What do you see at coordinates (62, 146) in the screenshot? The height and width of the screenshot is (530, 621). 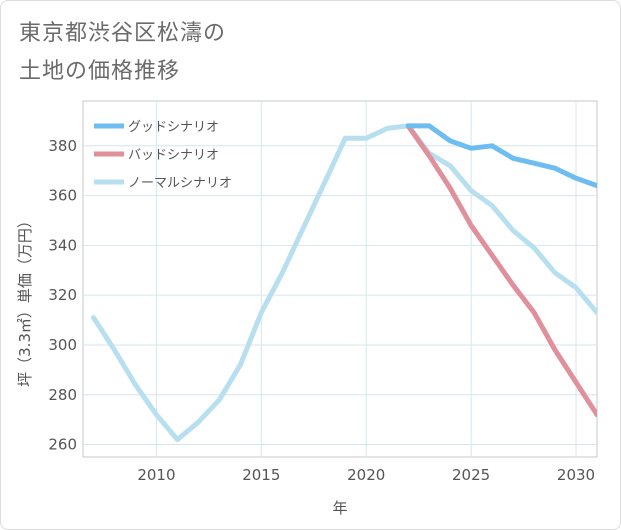 I see `y-tick-label: 380` at bounding box center [62, 146].